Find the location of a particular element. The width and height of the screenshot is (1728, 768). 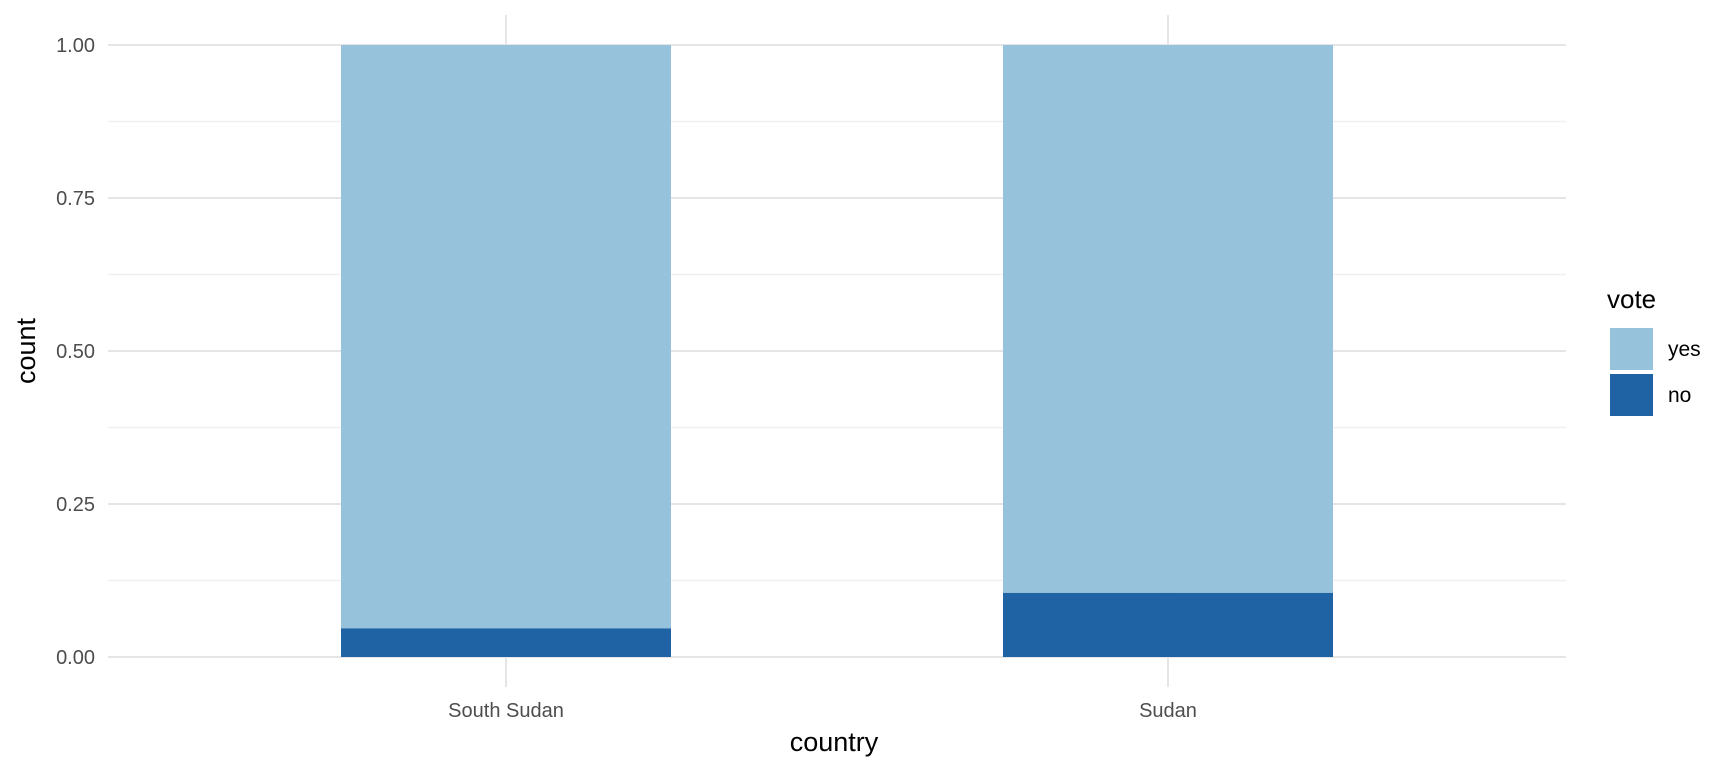

y-tick-label: 0.50 is located at coordinates (75, 352).